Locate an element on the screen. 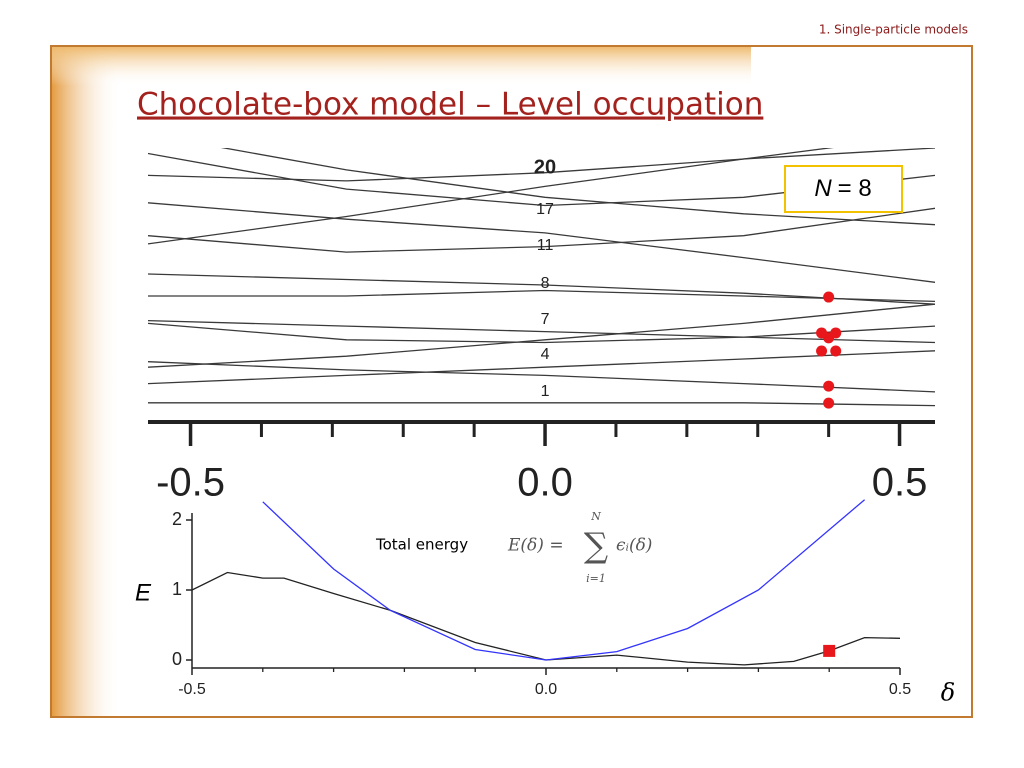 The height and width of the screenshot is (768, 1024). y-tick-label: 2 is located at coordinates (177, 519).